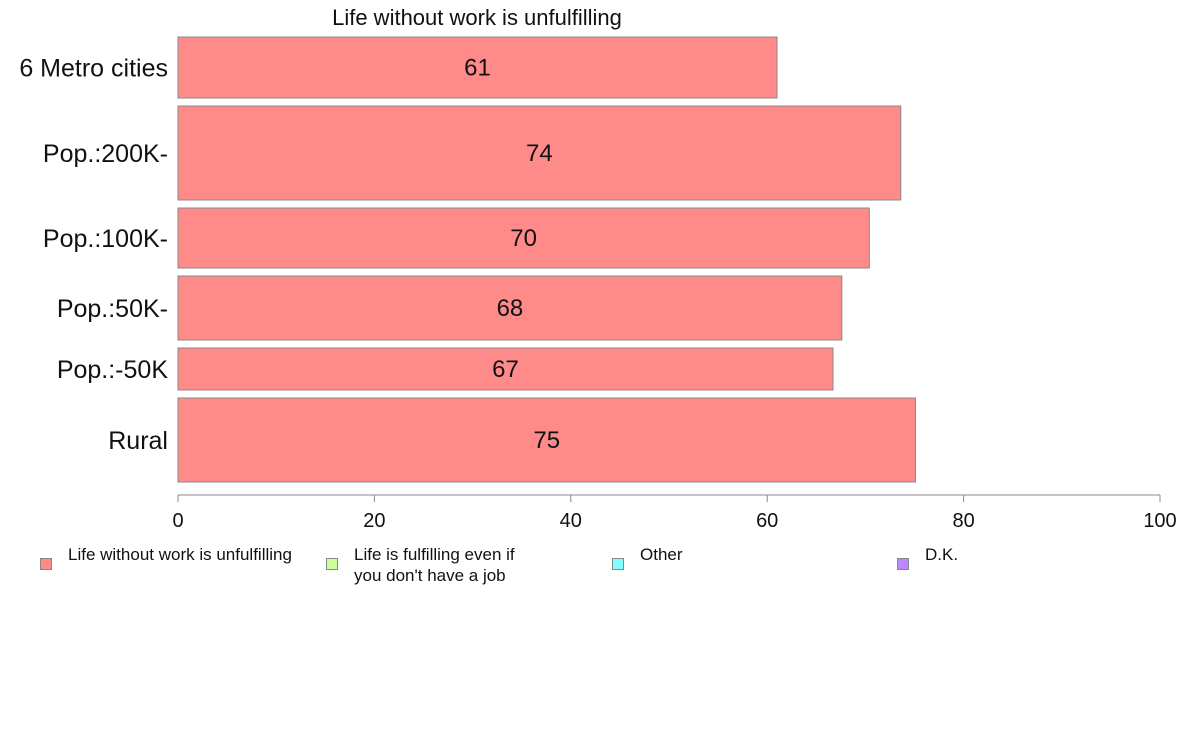  I want to click on x-axis: 0 20 40 60 80 100, so click(674, 513).